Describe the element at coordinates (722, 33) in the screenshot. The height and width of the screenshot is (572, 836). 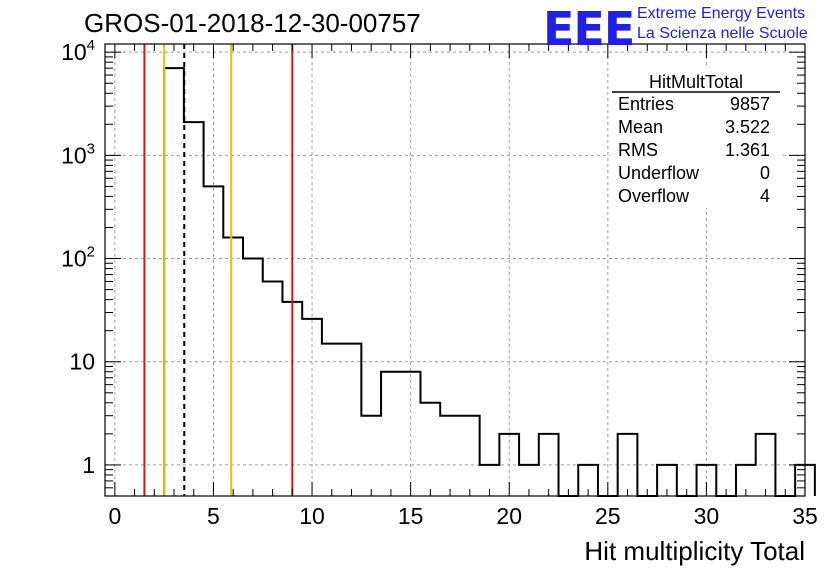
I see `logo-line-2: La Scienza nelle Scuole` at that location.